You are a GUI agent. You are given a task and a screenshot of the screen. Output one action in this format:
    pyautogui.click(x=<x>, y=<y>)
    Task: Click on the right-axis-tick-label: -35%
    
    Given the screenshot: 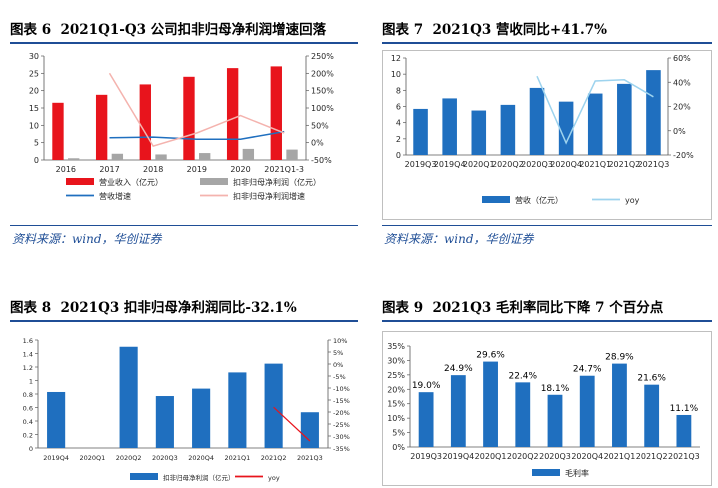 What is the action you would take?
    pyautogui.click(x=341, y=449)
    